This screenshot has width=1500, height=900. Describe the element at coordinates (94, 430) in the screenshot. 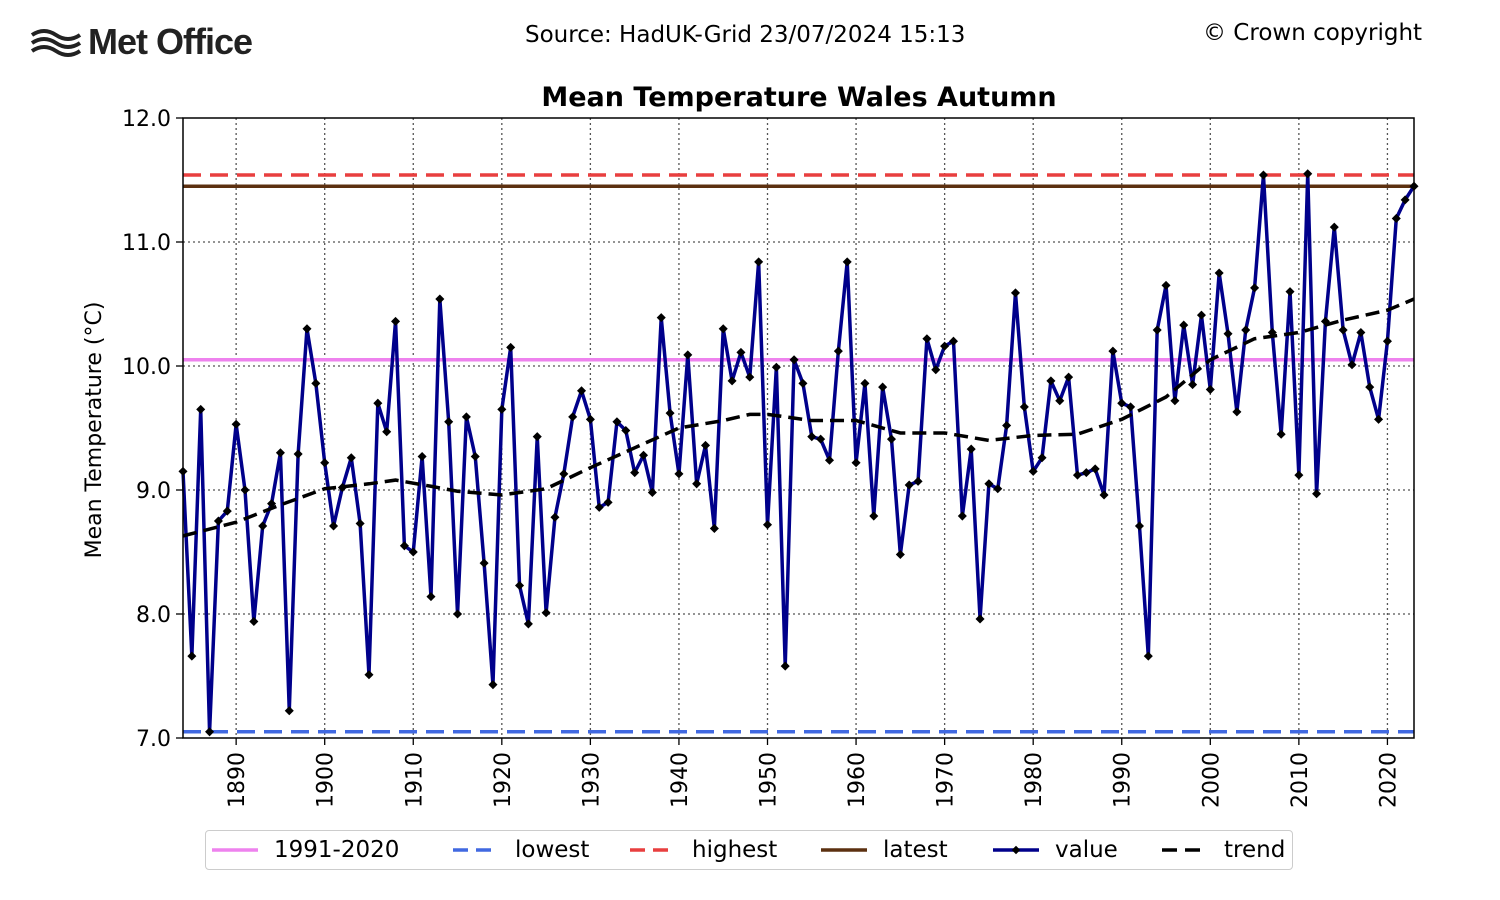

I see `y-axis-label: Mean Temperature (°C)` at that location.